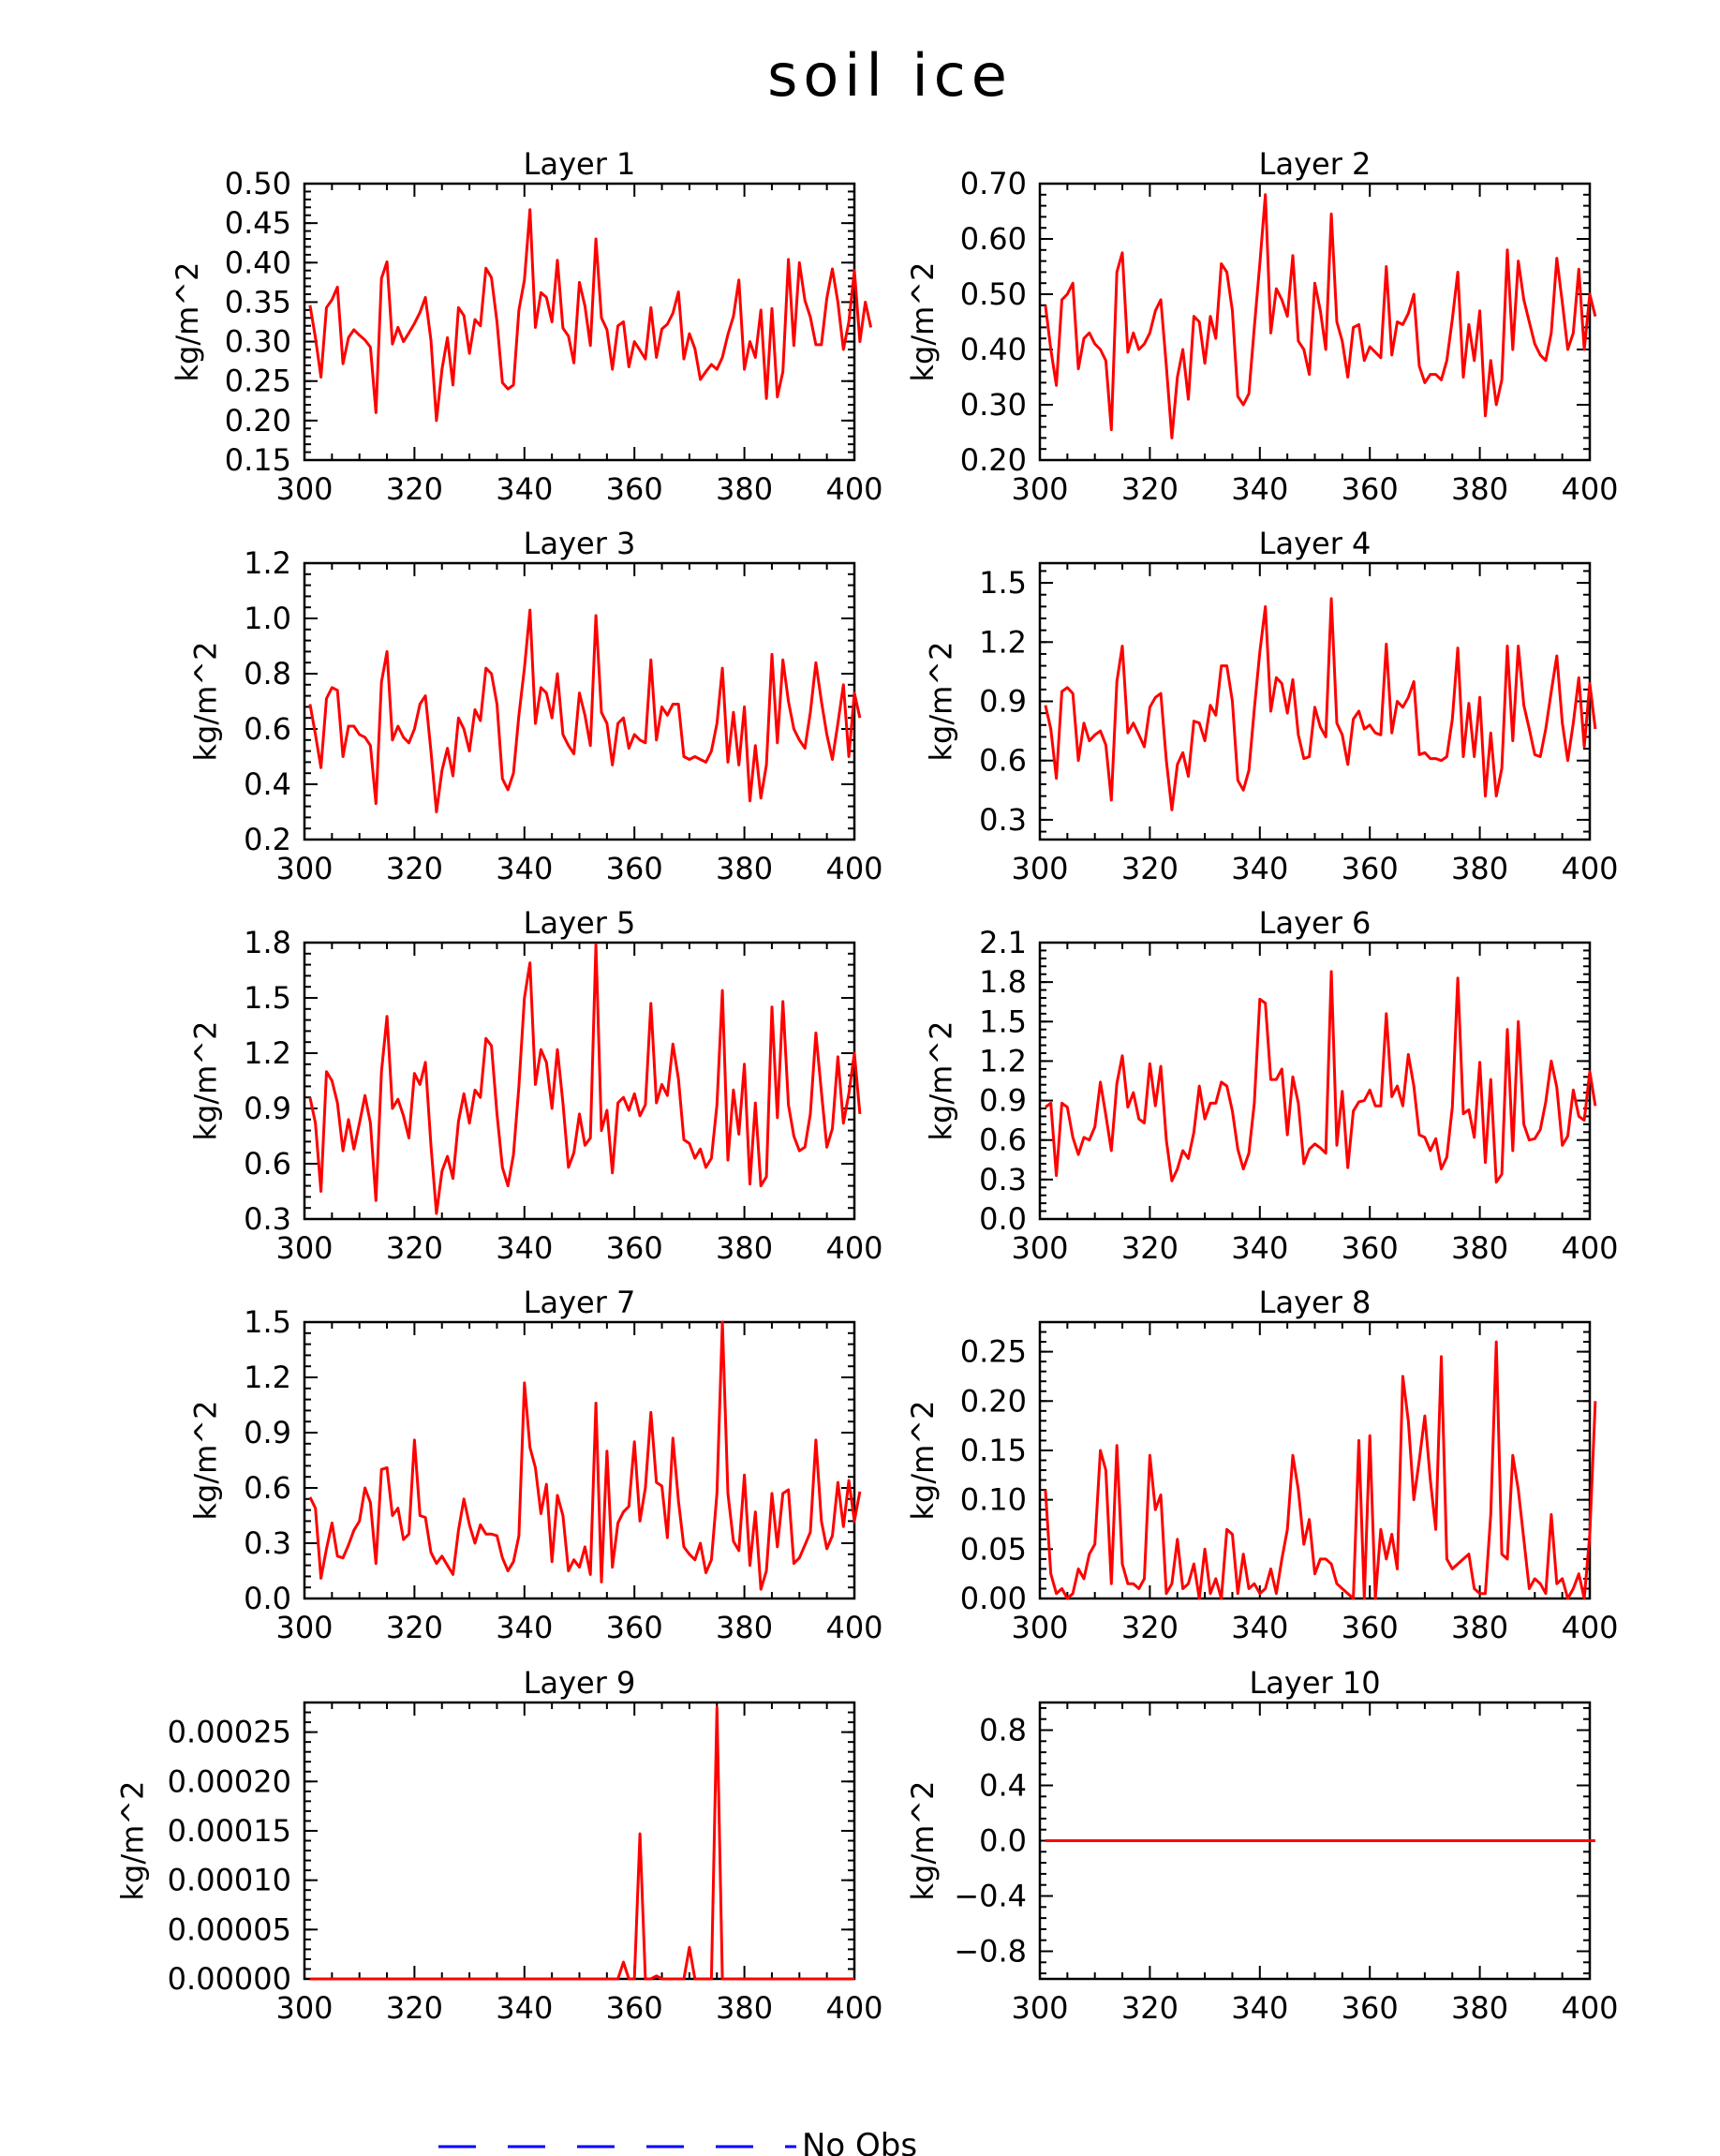  Describe the element at coordinates (1316, 544) in the screenshot. I see `panel-title: Layer 4` at that location.